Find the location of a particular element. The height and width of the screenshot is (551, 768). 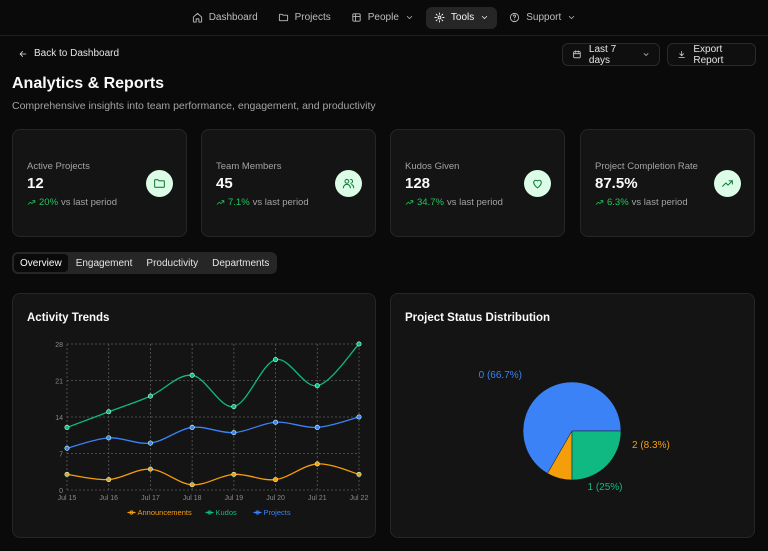

top-nav: Dashboard Projects People Tools Support is located at coordinates (384, 18).